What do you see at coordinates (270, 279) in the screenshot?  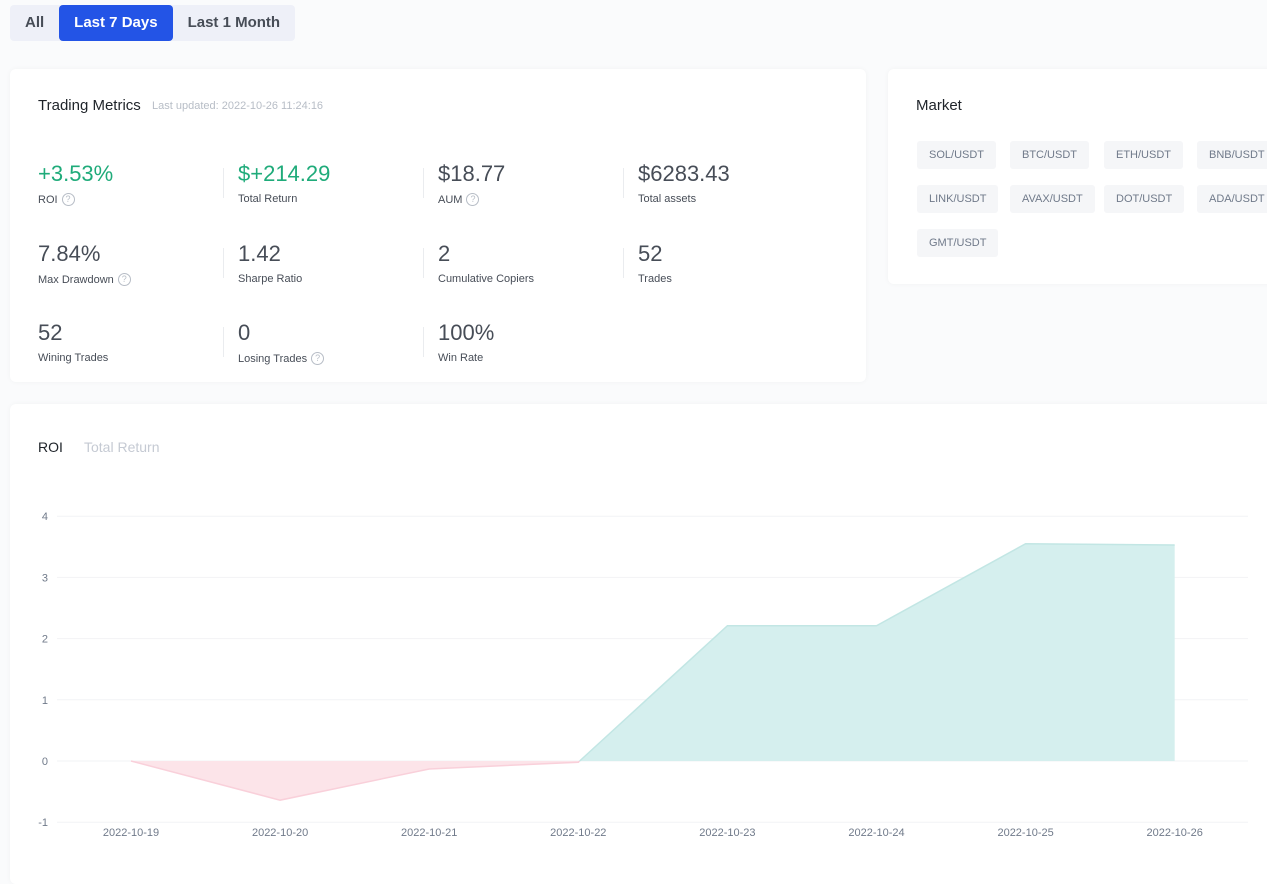 I see `metric-label: Sharpe Ratio` at bounding box center [270, 279].